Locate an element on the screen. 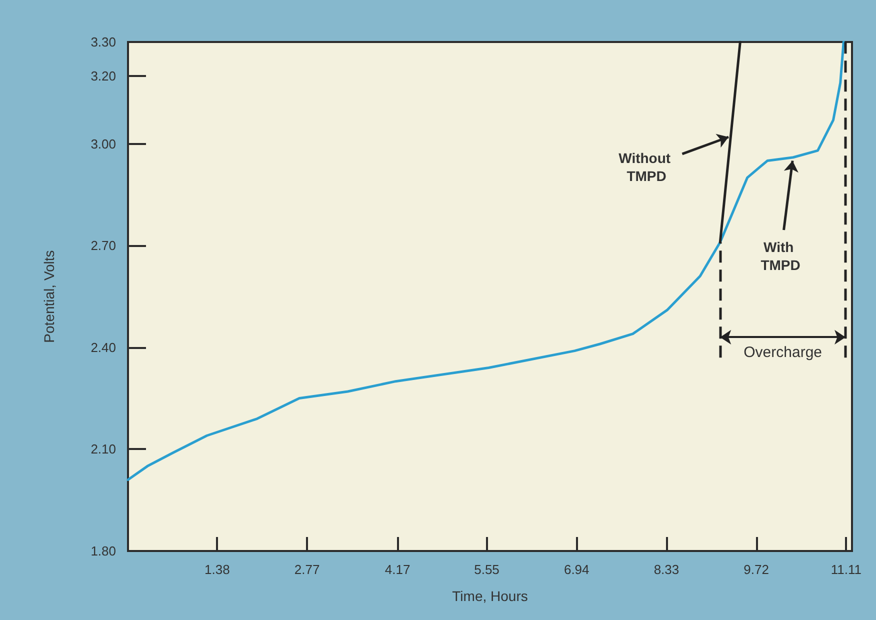 The height and width of the screenshot is (620, 876). y-tick-label: 3.20 is located at coordinates (103, 76).